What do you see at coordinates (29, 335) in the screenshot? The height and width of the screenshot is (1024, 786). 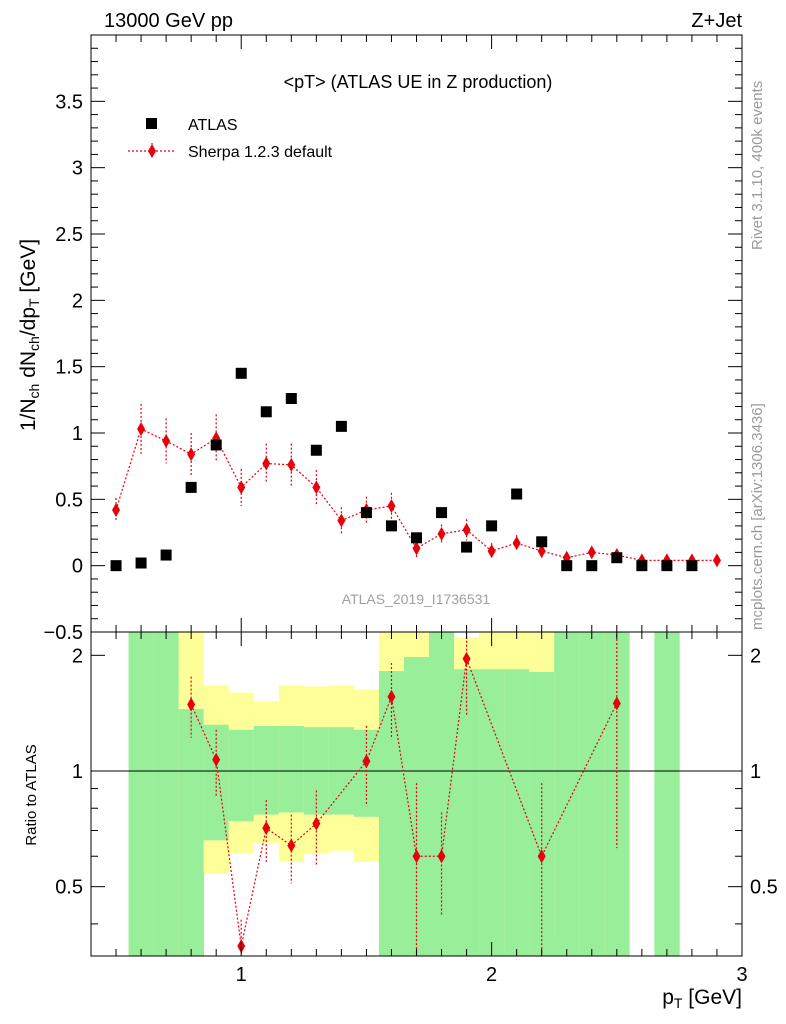 I see `main-y-axis-label: 1/Nch dNch/dpT [GeV]` at bounding box center [29, 335].